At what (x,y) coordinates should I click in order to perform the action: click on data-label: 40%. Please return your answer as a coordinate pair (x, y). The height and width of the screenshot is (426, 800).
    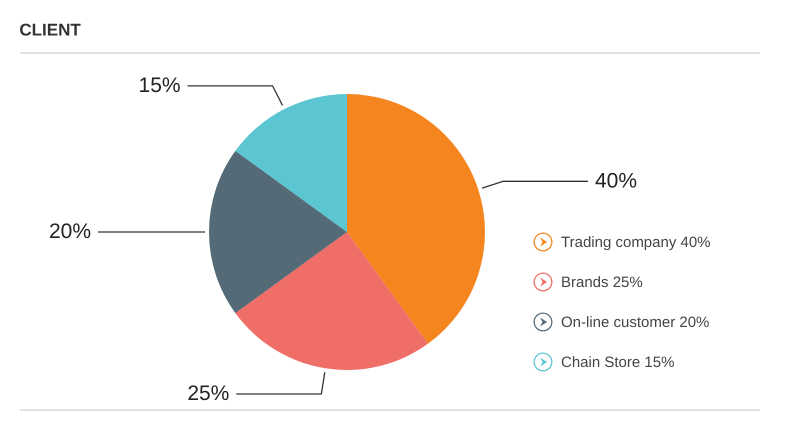
    Looking at the image, I should click on (616, 180).